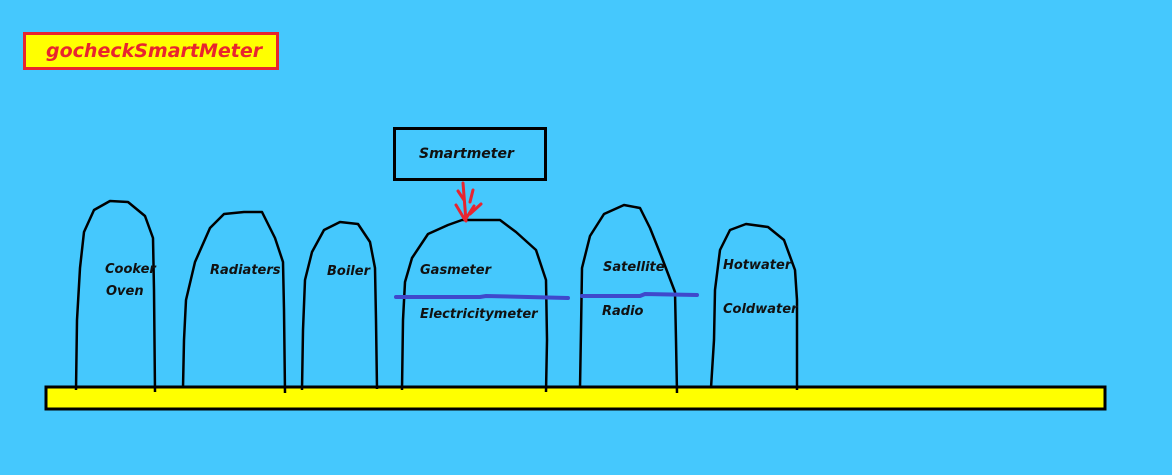 This screenshot has width=1172, height=475. I want to click on cooker-outline, so click(115, 296).